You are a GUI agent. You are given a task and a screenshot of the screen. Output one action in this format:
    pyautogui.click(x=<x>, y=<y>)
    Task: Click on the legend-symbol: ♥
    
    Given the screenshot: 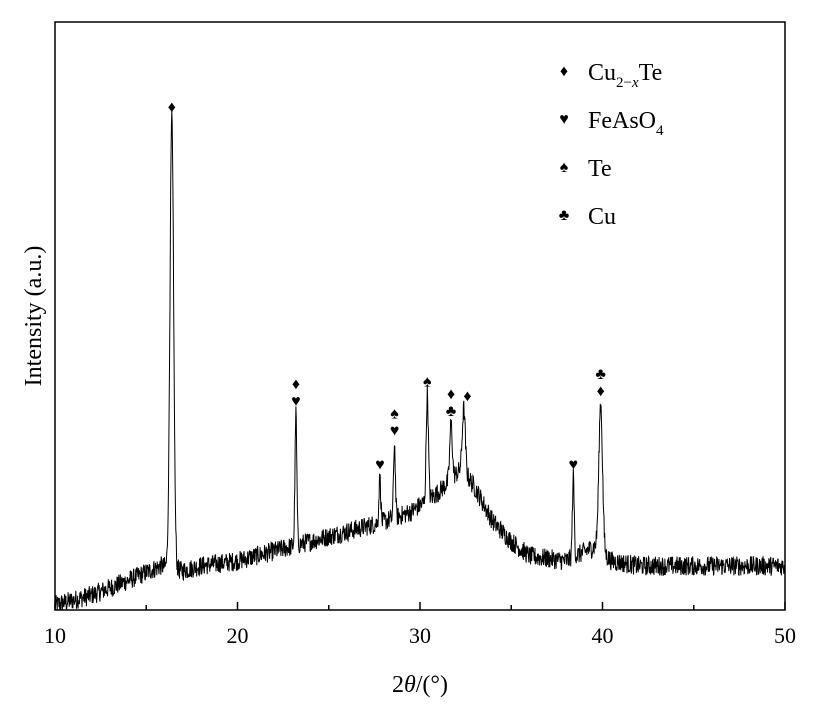 What is the action you would take?
    pyautogui.click(x=564, y=119)
    